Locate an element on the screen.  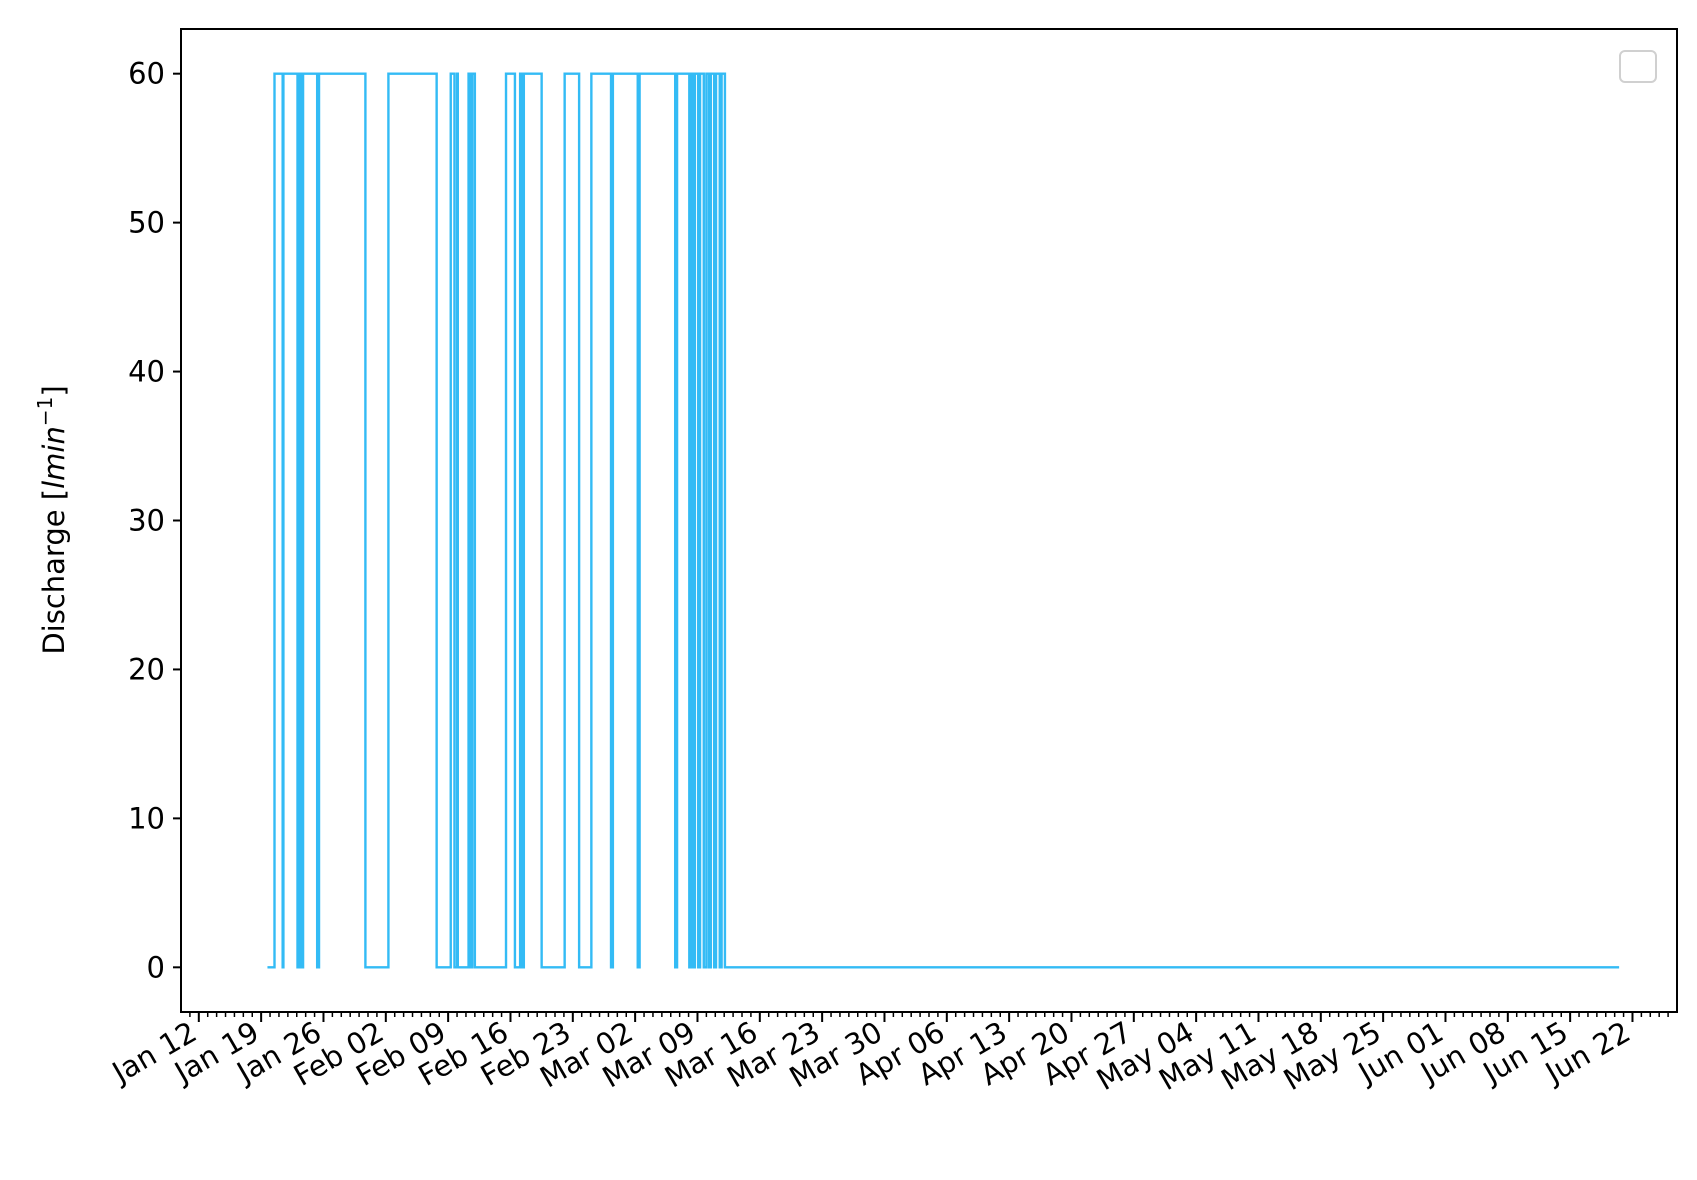
y-axis-label-close: ] is located at coordinates (54, 390).